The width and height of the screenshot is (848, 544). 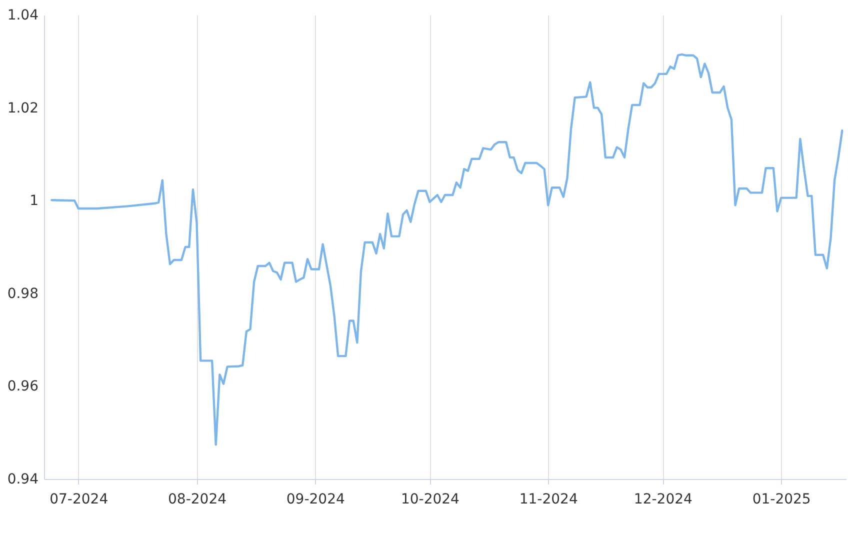 What do you see at coordinates (23, 386) in the screenshot?
I see `y-tick-label: 0.96` at bounding box center [23, 386].